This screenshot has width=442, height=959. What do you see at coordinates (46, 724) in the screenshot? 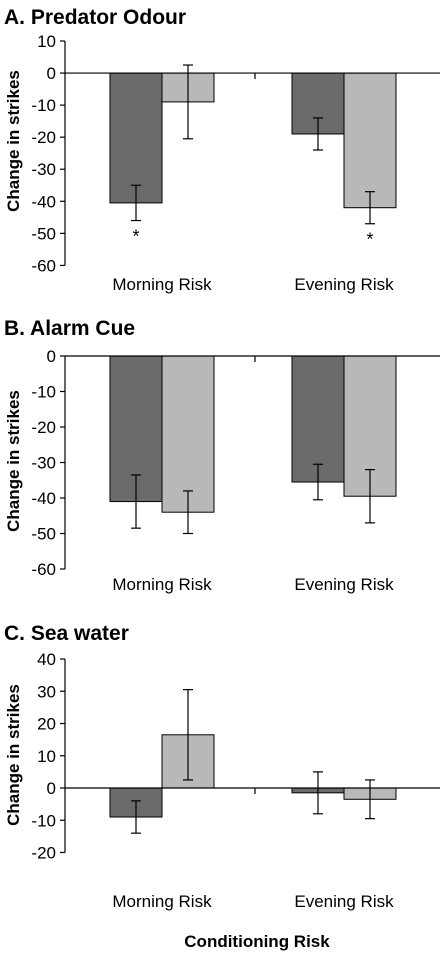
I see `y-tick-label: 20` at bounding box center [46, 724].